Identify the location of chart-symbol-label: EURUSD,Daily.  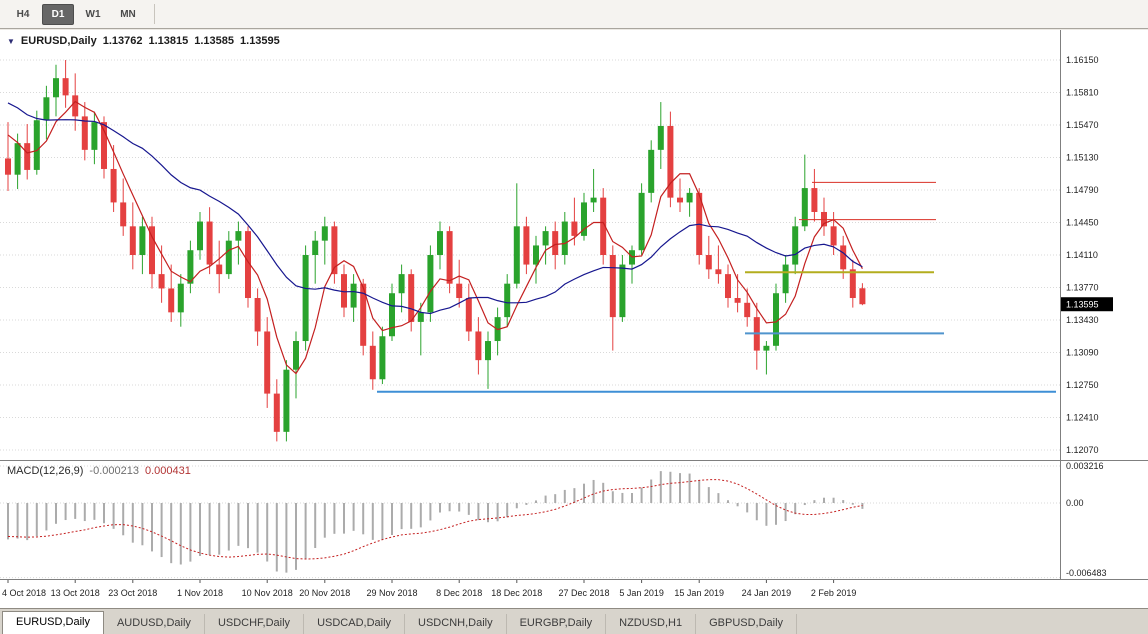
(58, 41).